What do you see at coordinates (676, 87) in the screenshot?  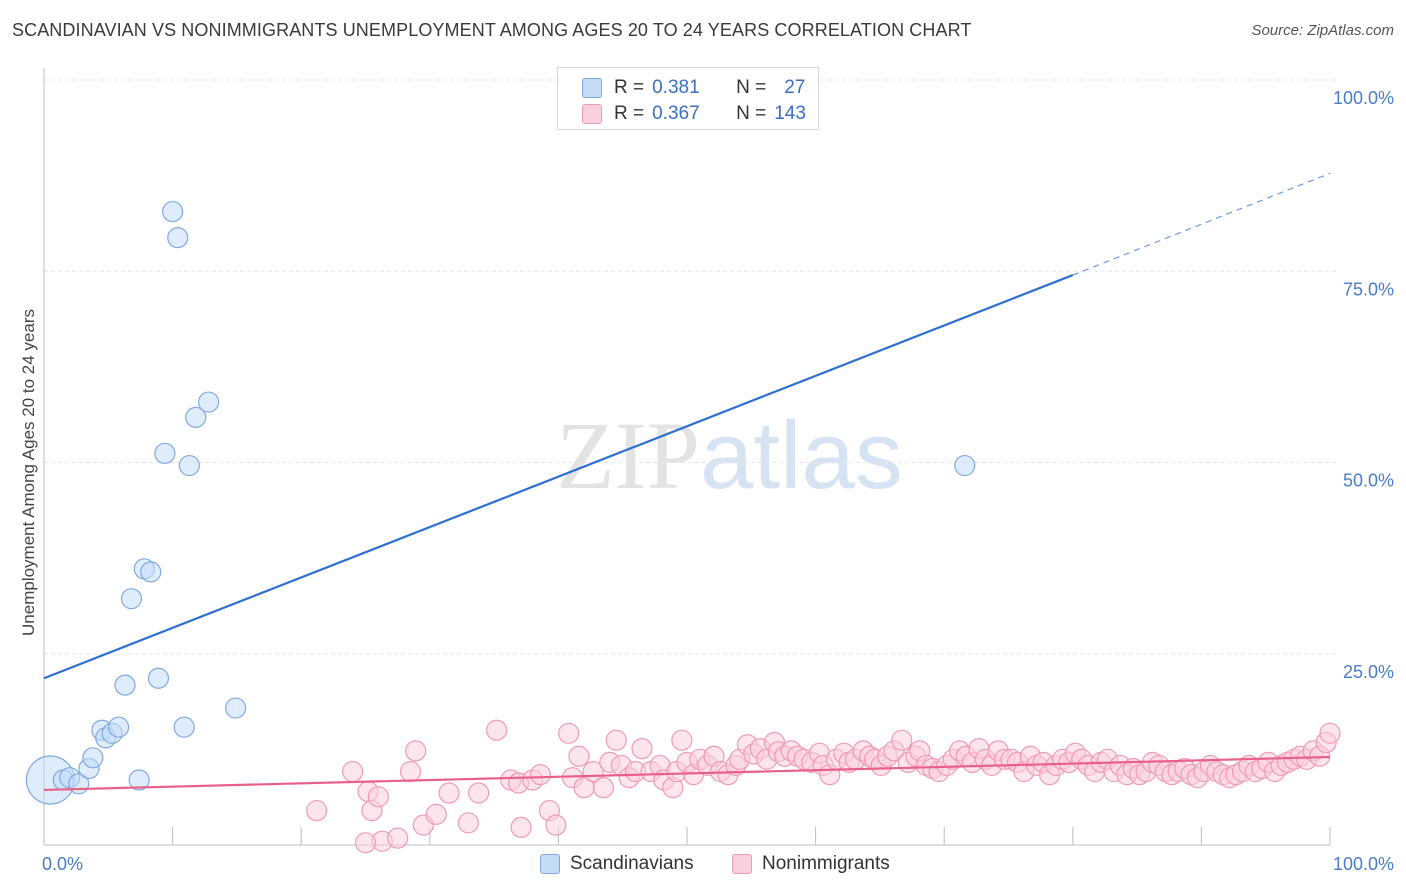 I see `legend-r-value: 0.381` at bounding box center [676, 87].